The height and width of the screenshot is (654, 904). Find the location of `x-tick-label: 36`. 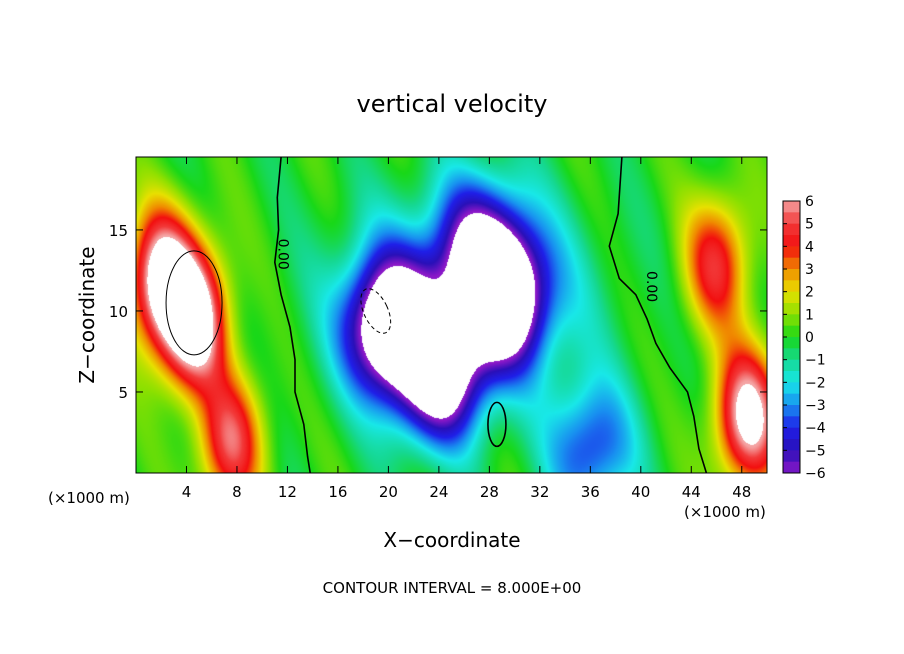

x-tick-label: 36 is located at coordinates (590, 492).